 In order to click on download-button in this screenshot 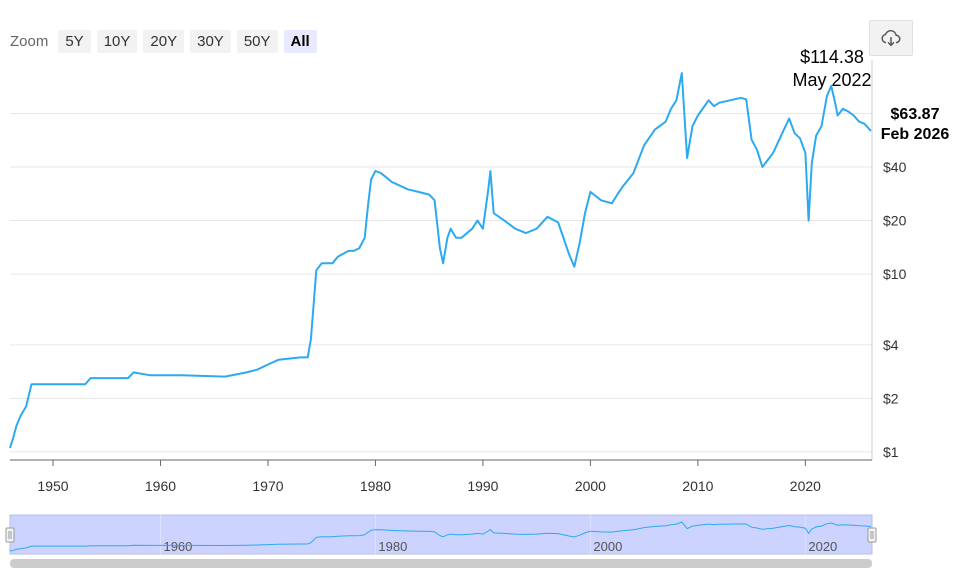, I will do `click(891, 38)`.